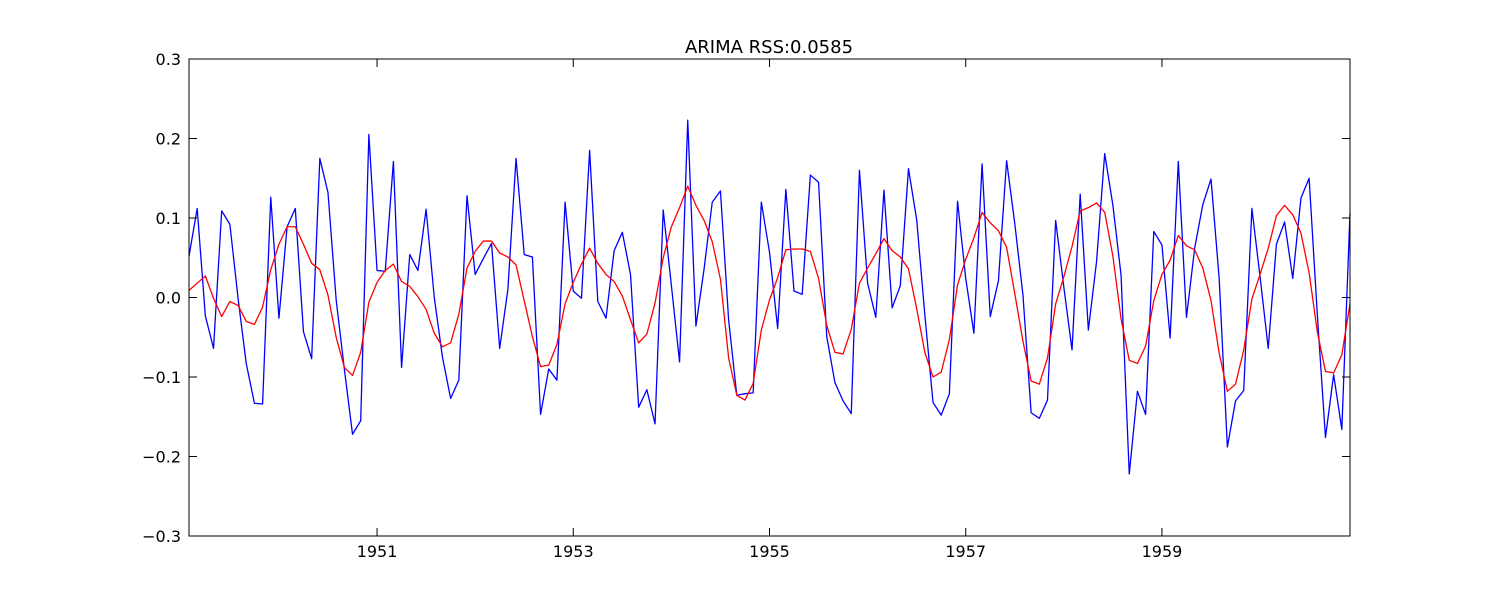  What do you see at coordinates (965, 551) in the screenshot?
I see `x-tick-label: 1957` at bounding box center [965, 551].